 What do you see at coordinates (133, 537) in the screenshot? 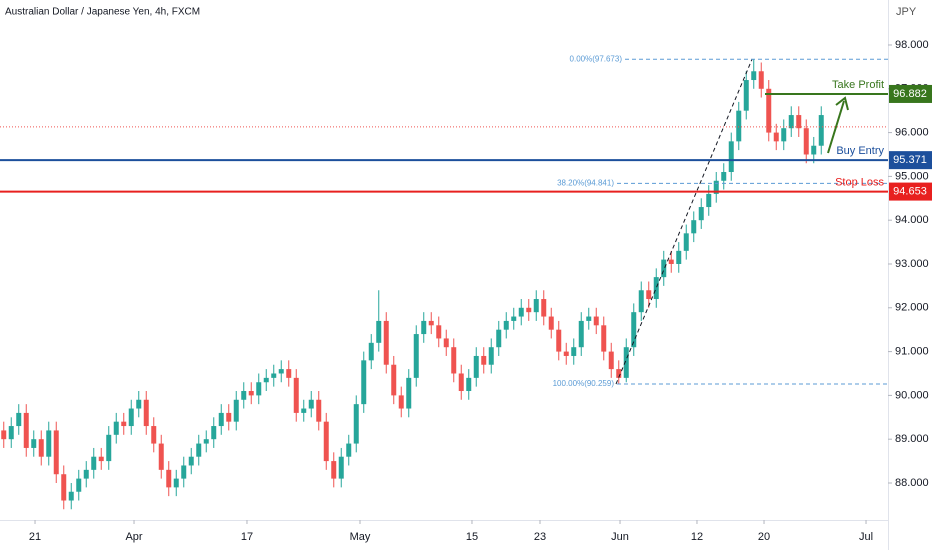
I see `x-tick-label: Apr` at bounding box center [133, 537].